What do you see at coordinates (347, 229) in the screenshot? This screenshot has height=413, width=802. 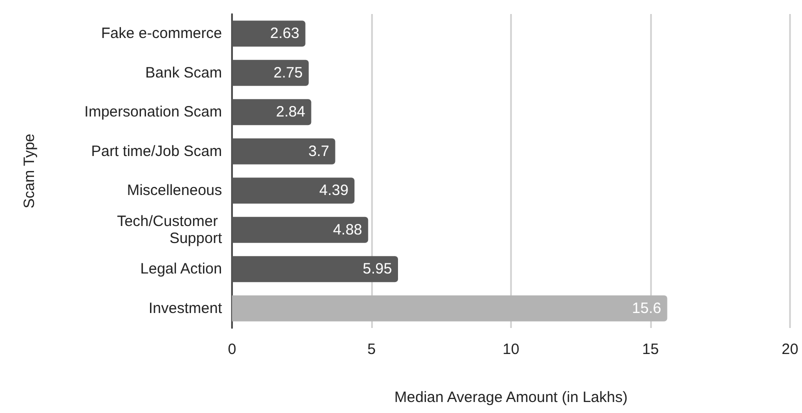 I see `data-label: 4.88` at bounding box center [347, 229].